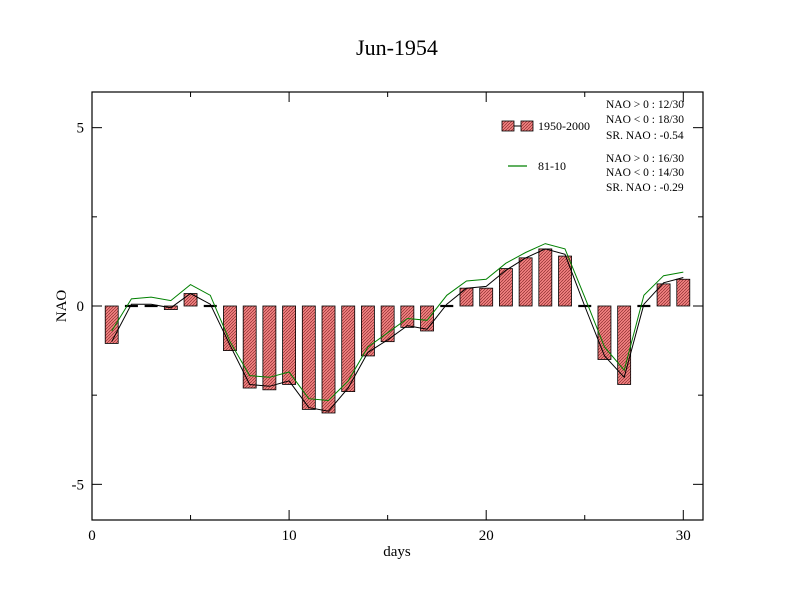  What do you see at coordinates (397, 47) in the screenshot?
I see `chart-title: Jun-1954` at bounding box center [397, 47].